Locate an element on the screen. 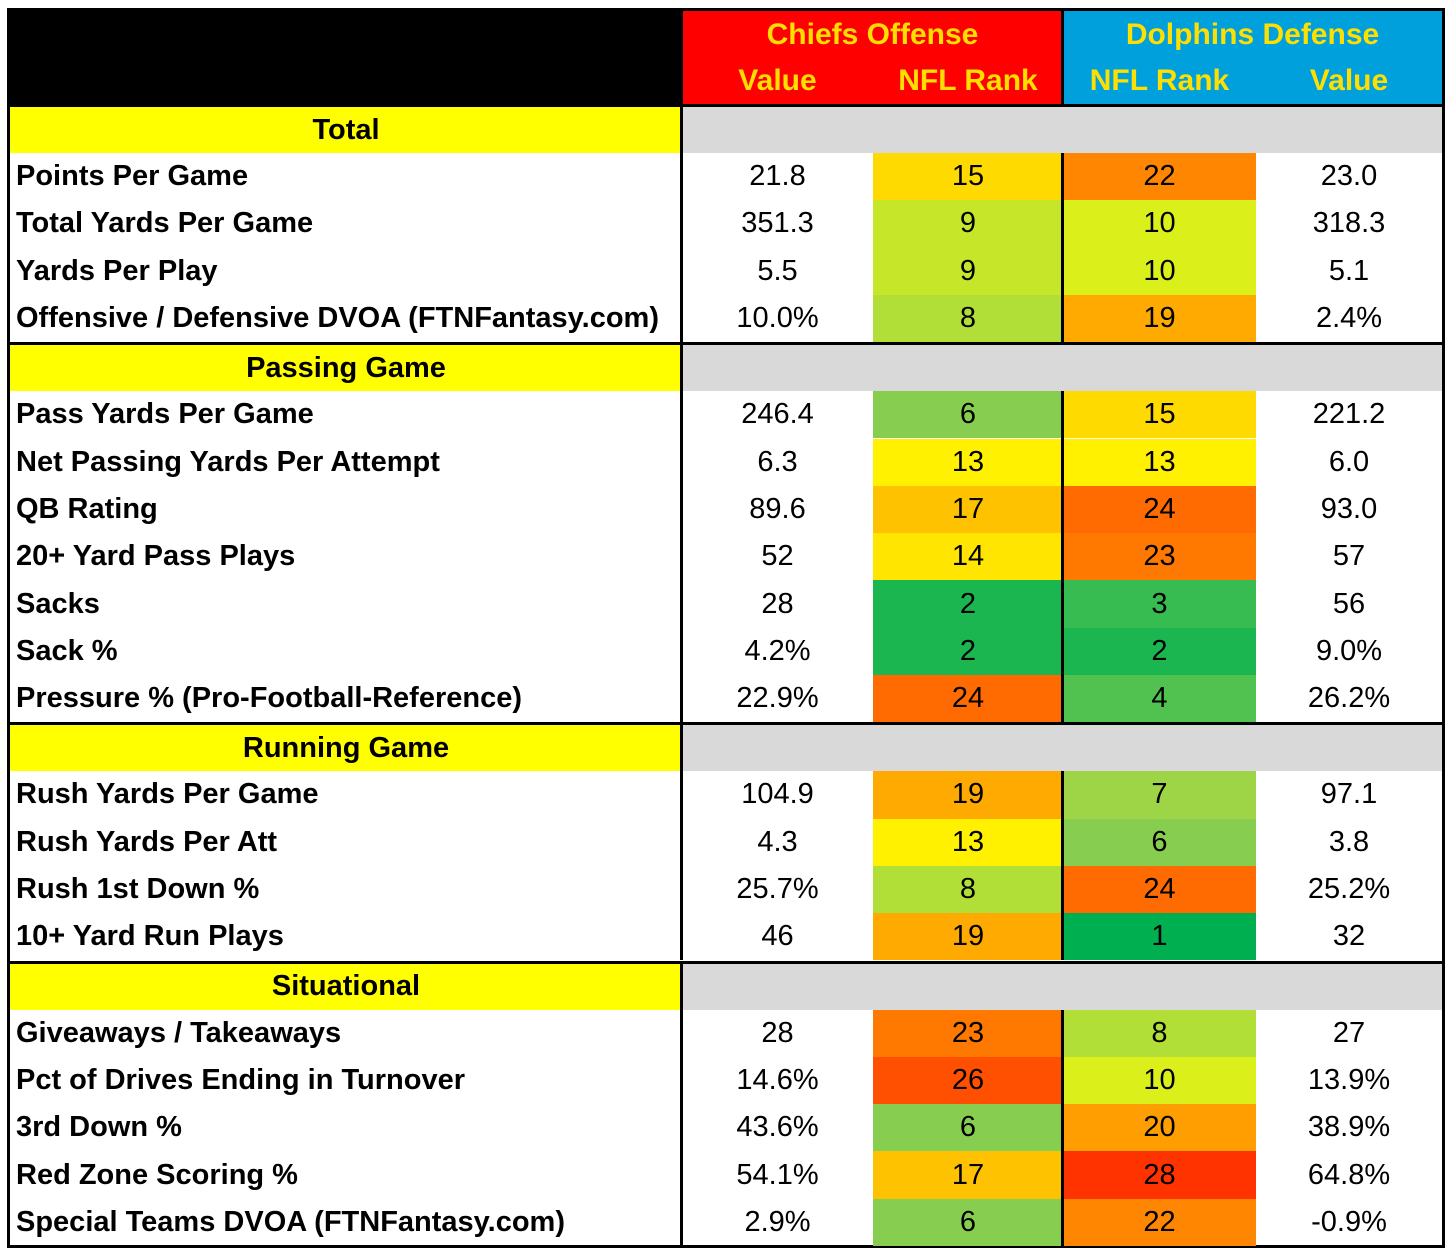  stat-label: Giveaways / Takeaways is located at coordinates (179, 1032).